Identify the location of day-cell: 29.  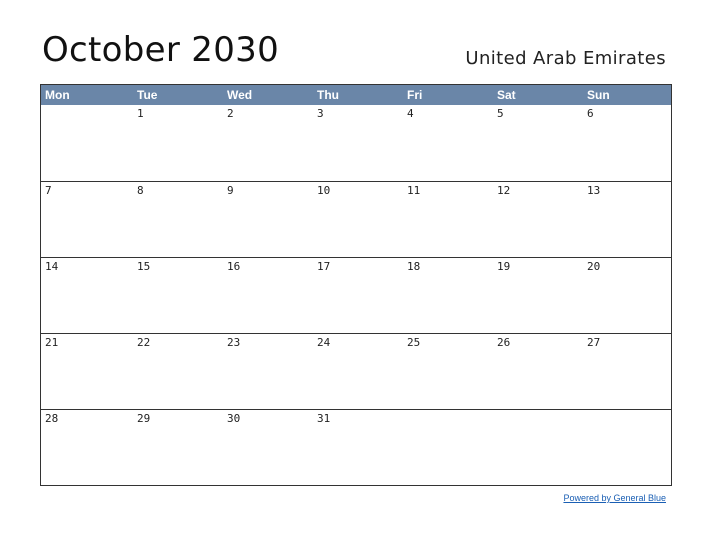
(144, 418).